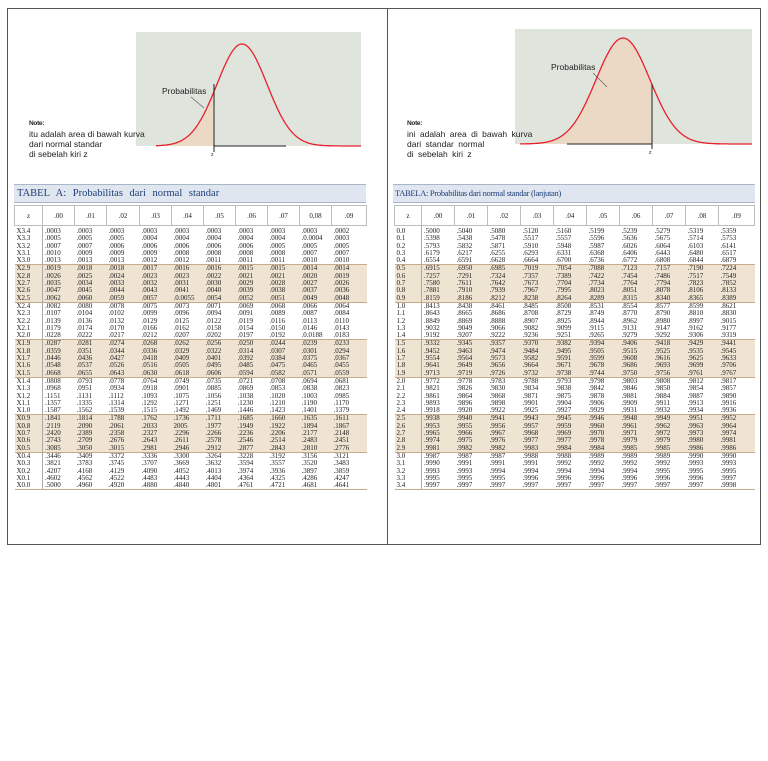 The width and height of the screenshot is (768, 761). I want to click on probability-cell: .0019, so click(58, 268).